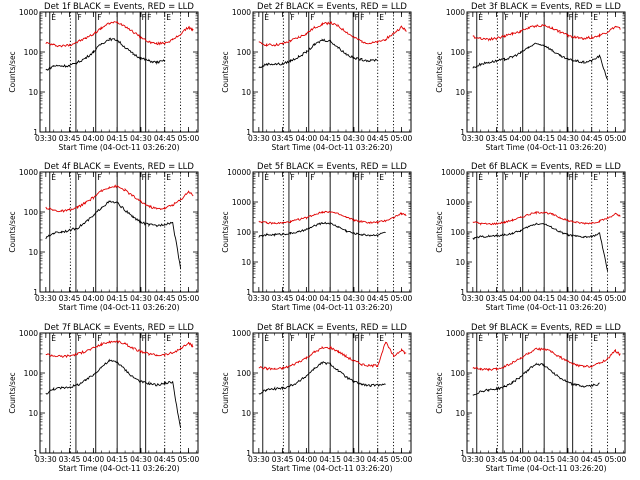 This screenshot has width=640, height=480. What do you see at coordinates (332, 7) in the screenshot?
I see `panel-title: Det 2f BLACK = Events, RED = LLD` at bounding box center [332, 7].